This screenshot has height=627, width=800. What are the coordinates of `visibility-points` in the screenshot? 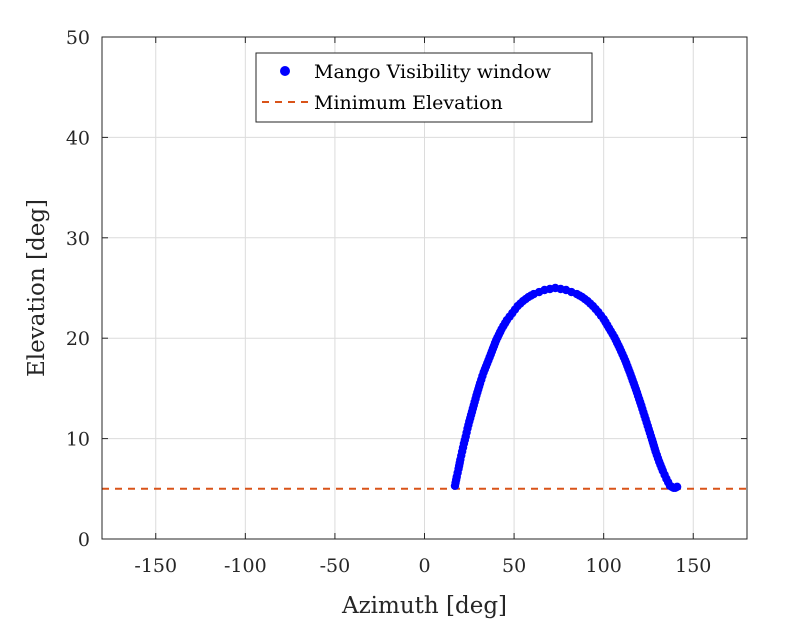 It's located at (566, 387).